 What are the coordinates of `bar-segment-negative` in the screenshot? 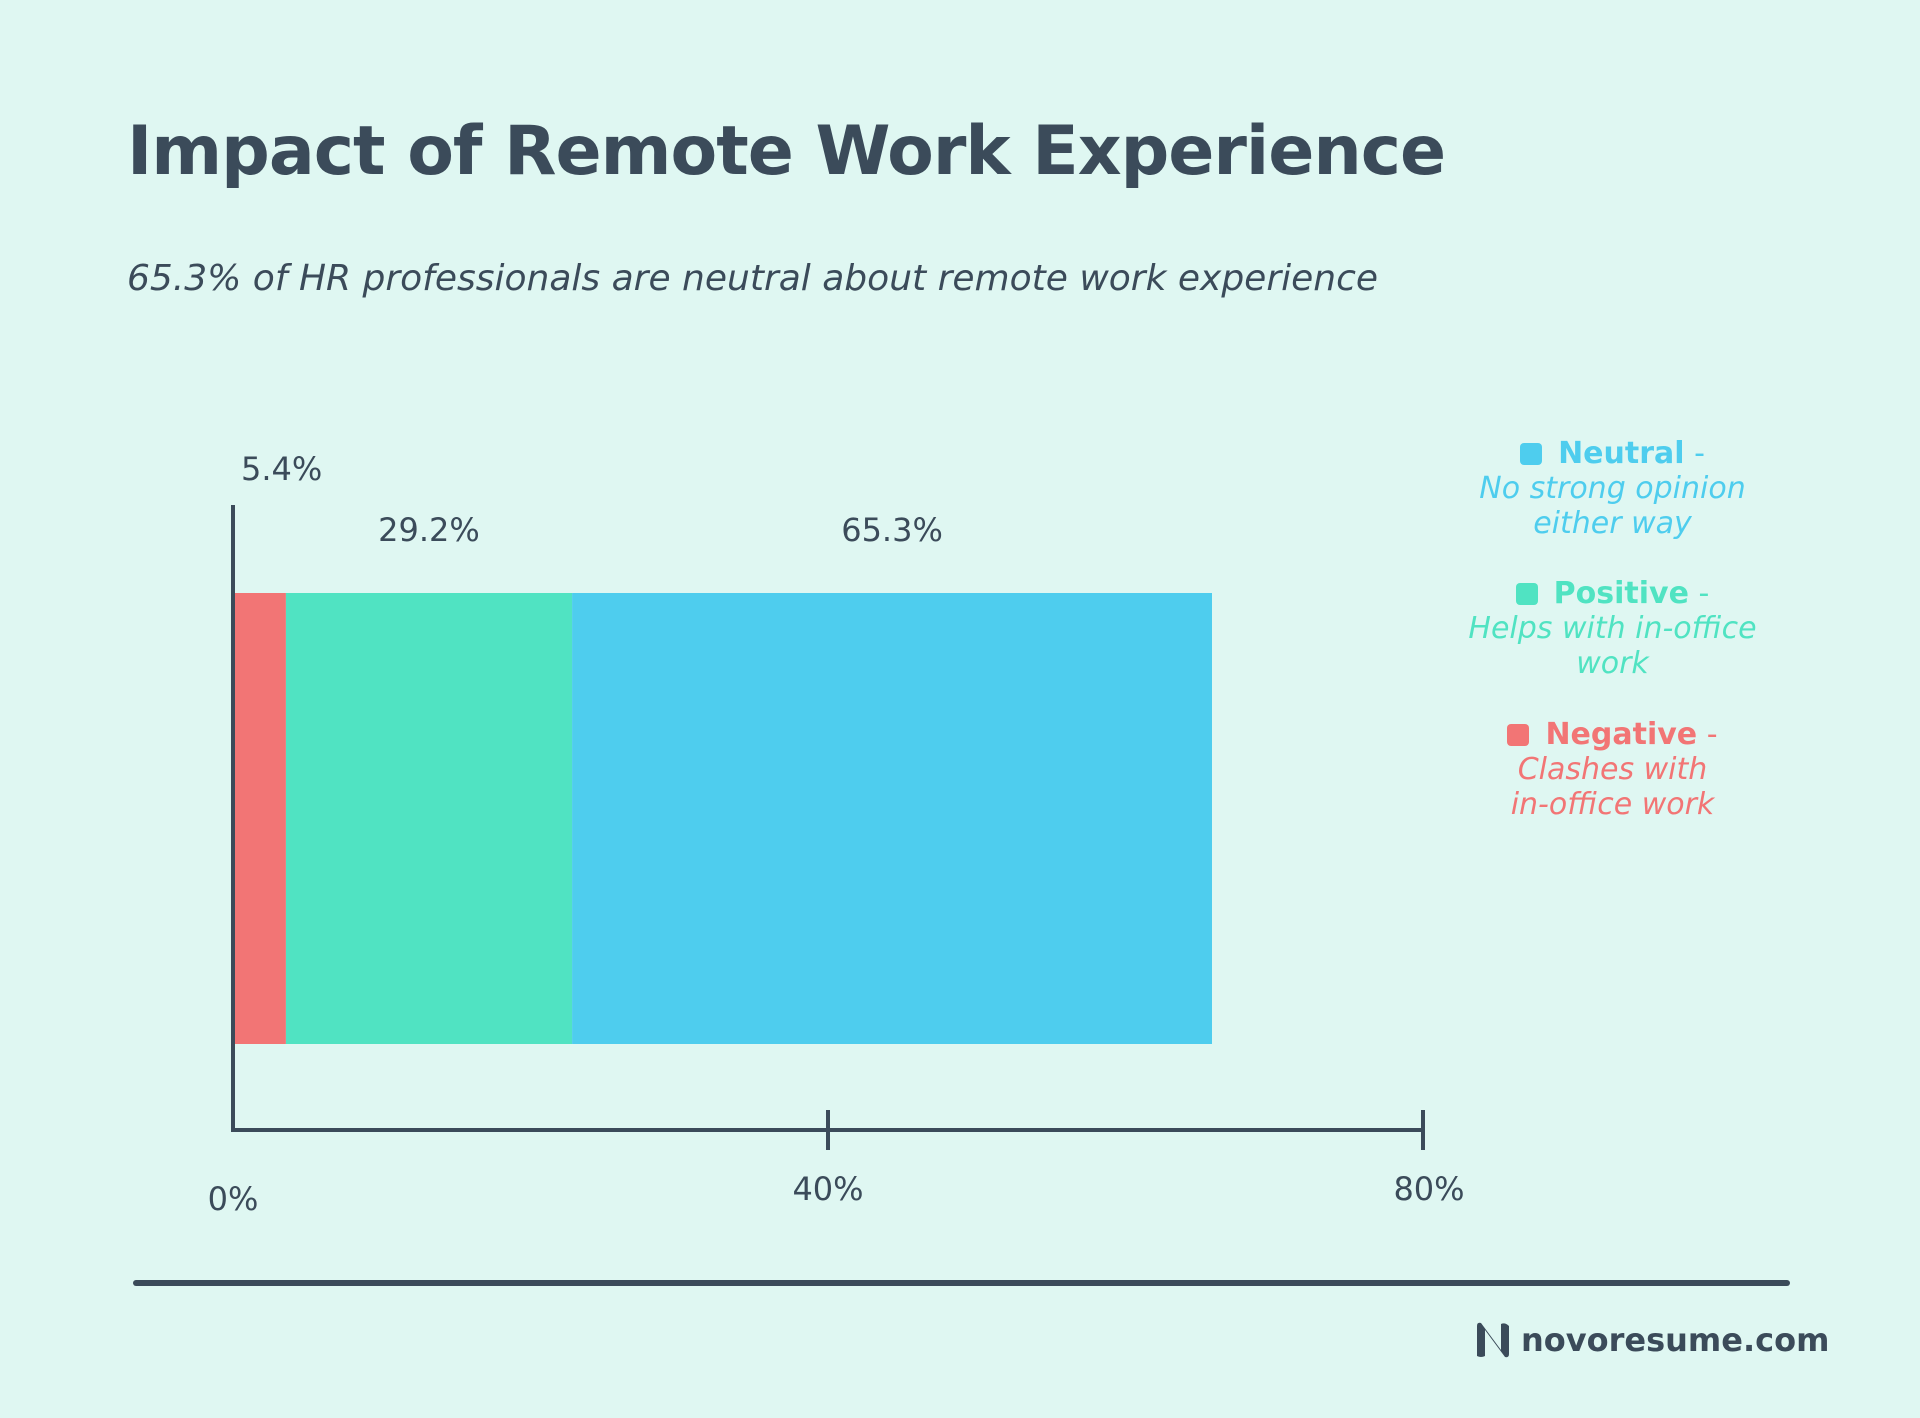 It's located at (259, 818).